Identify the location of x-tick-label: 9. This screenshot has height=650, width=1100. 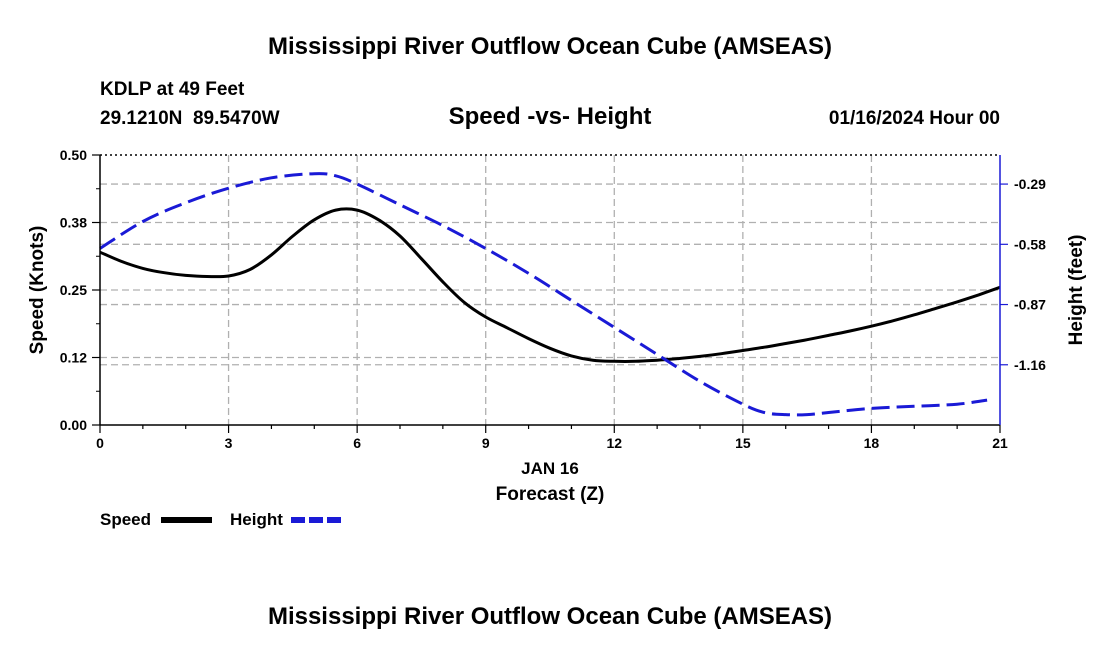
(486, 443).